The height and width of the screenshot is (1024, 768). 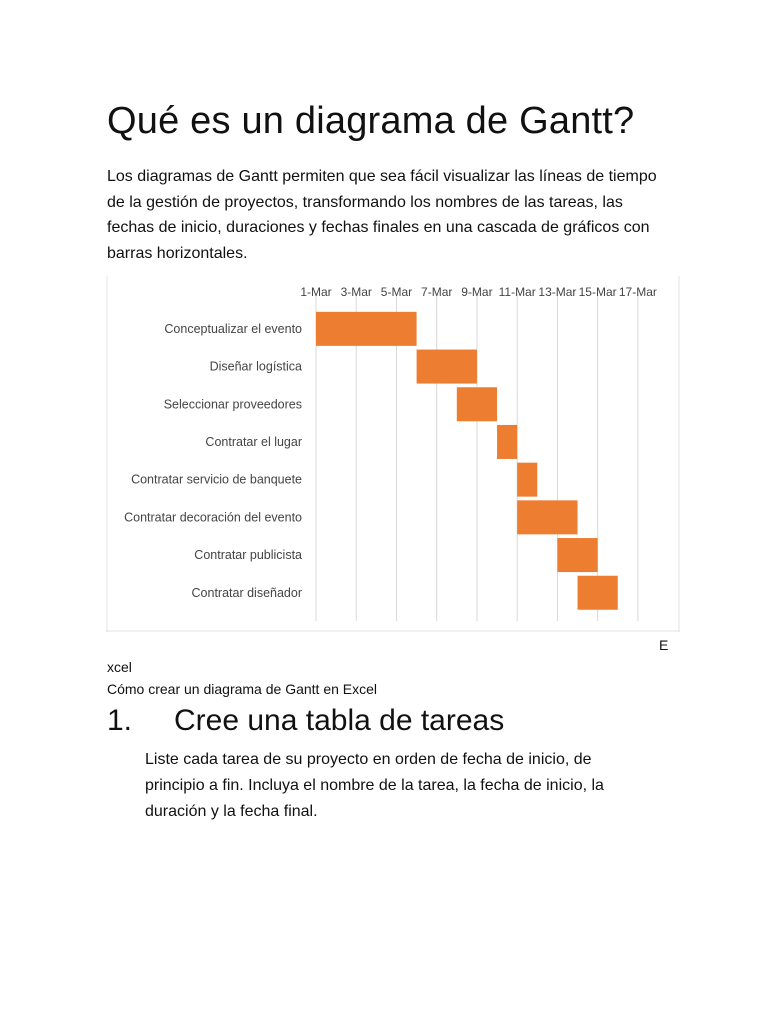 What do you see at coordinates (517, 292) in the screenshot?
I see `x-tick-label: 11-Mar` at bounding box center [517, 292].